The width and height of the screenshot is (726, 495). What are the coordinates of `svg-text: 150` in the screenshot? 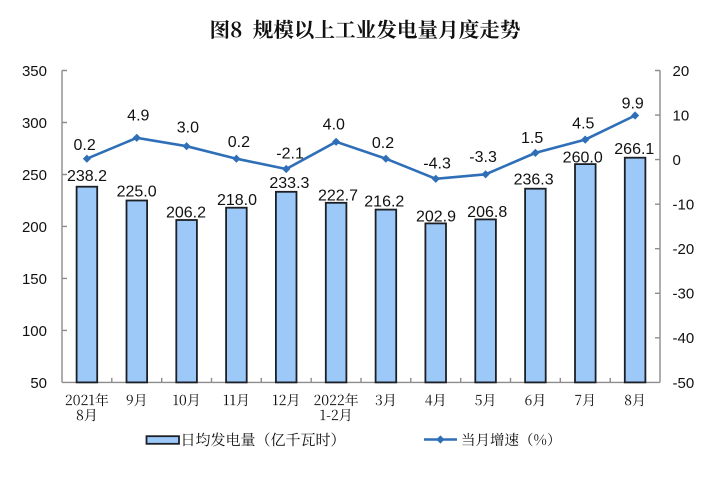 It's located at (34, 279).